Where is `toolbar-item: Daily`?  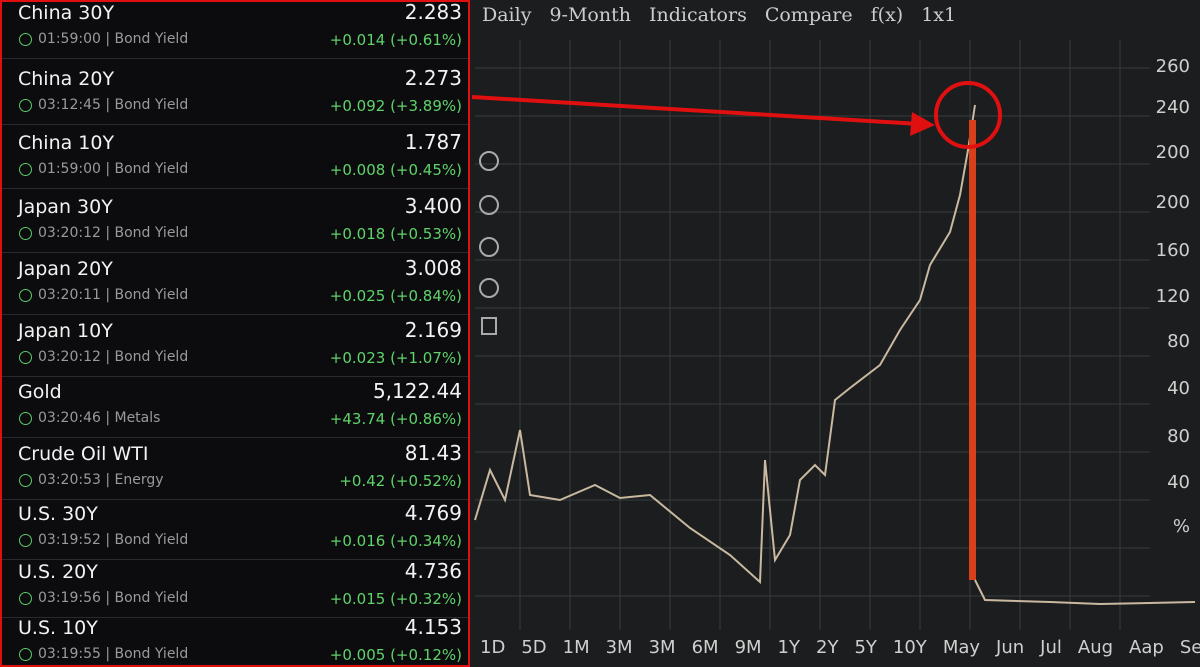 toolbar-item: Daily is located at coordinates (507, 15).